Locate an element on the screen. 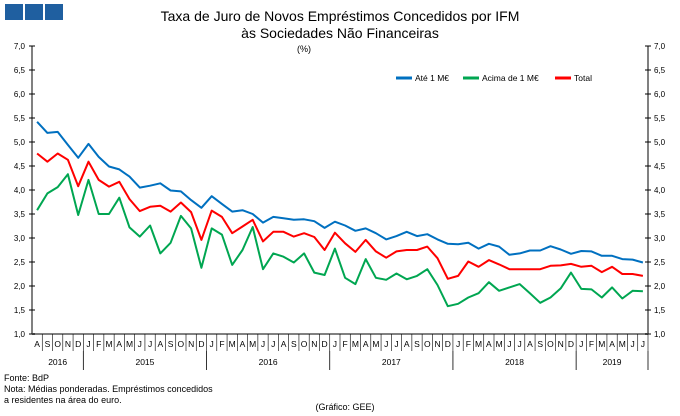  chart-unit: (%) is located at coordinates (304, 49).